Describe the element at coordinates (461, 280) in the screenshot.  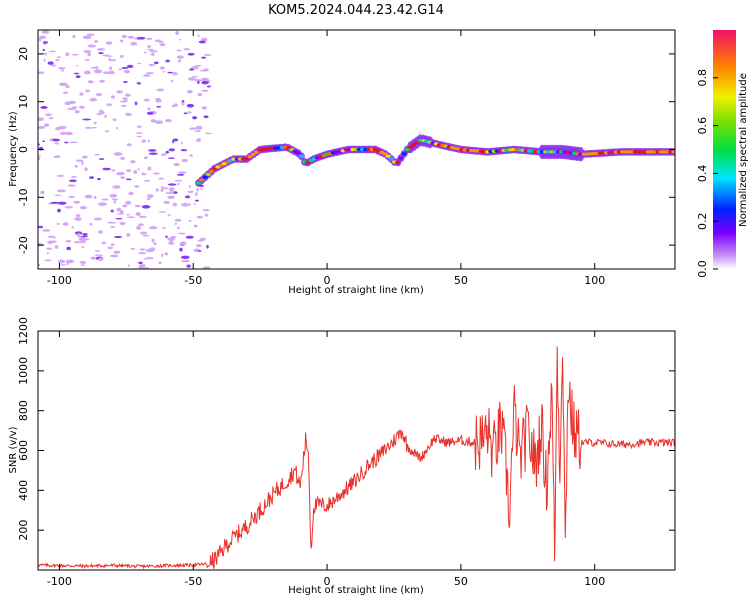
I see `spec-x-tick-label: 50` at that location.